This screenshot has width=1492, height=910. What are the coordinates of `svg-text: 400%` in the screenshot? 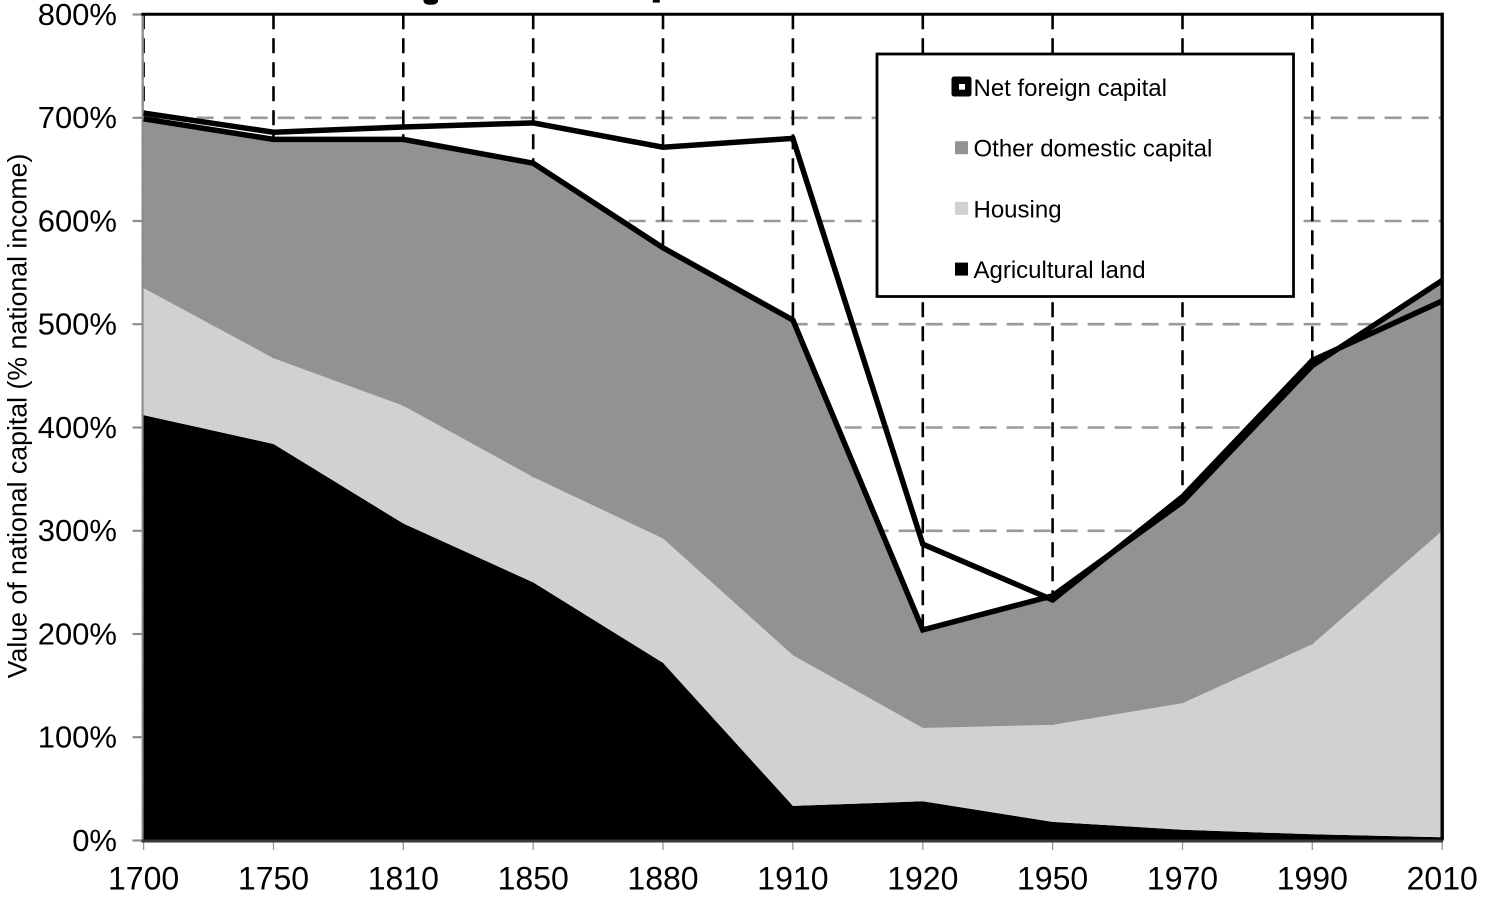 It's located at (77, 427).